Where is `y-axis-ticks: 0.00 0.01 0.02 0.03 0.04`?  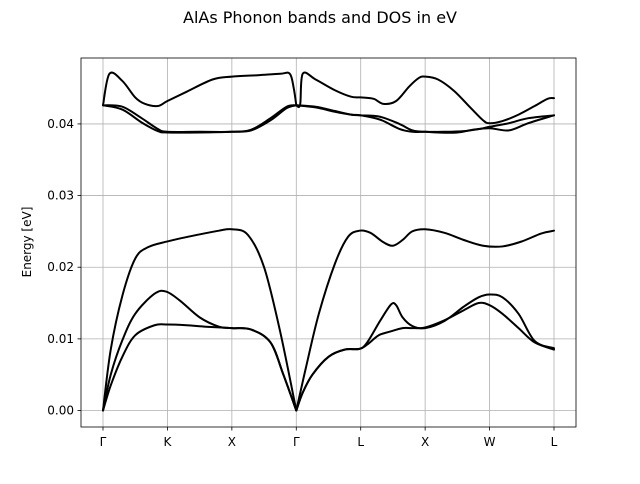
y-axis-ticks: 0.00 0.01 0.02 0.03 0.04 is located at coordinates (64, 267).